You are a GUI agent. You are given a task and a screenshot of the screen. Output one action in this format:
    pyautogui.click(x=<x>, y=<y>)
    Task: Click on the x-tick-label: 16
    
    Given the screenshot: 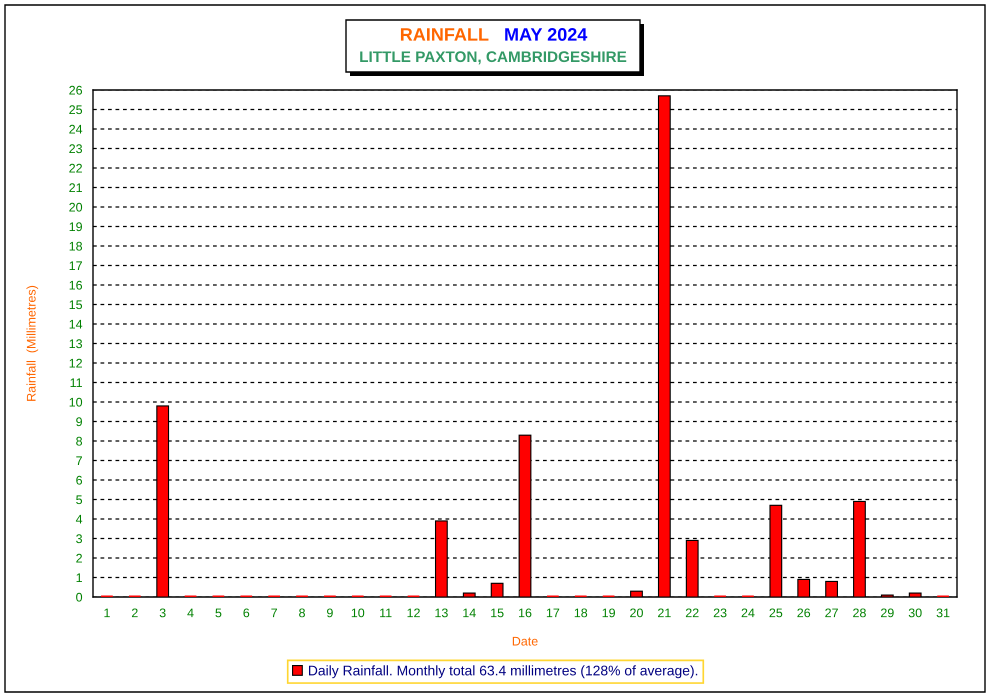 What is the action you would take?
    pyautogui.click(x=525, y=613)
    